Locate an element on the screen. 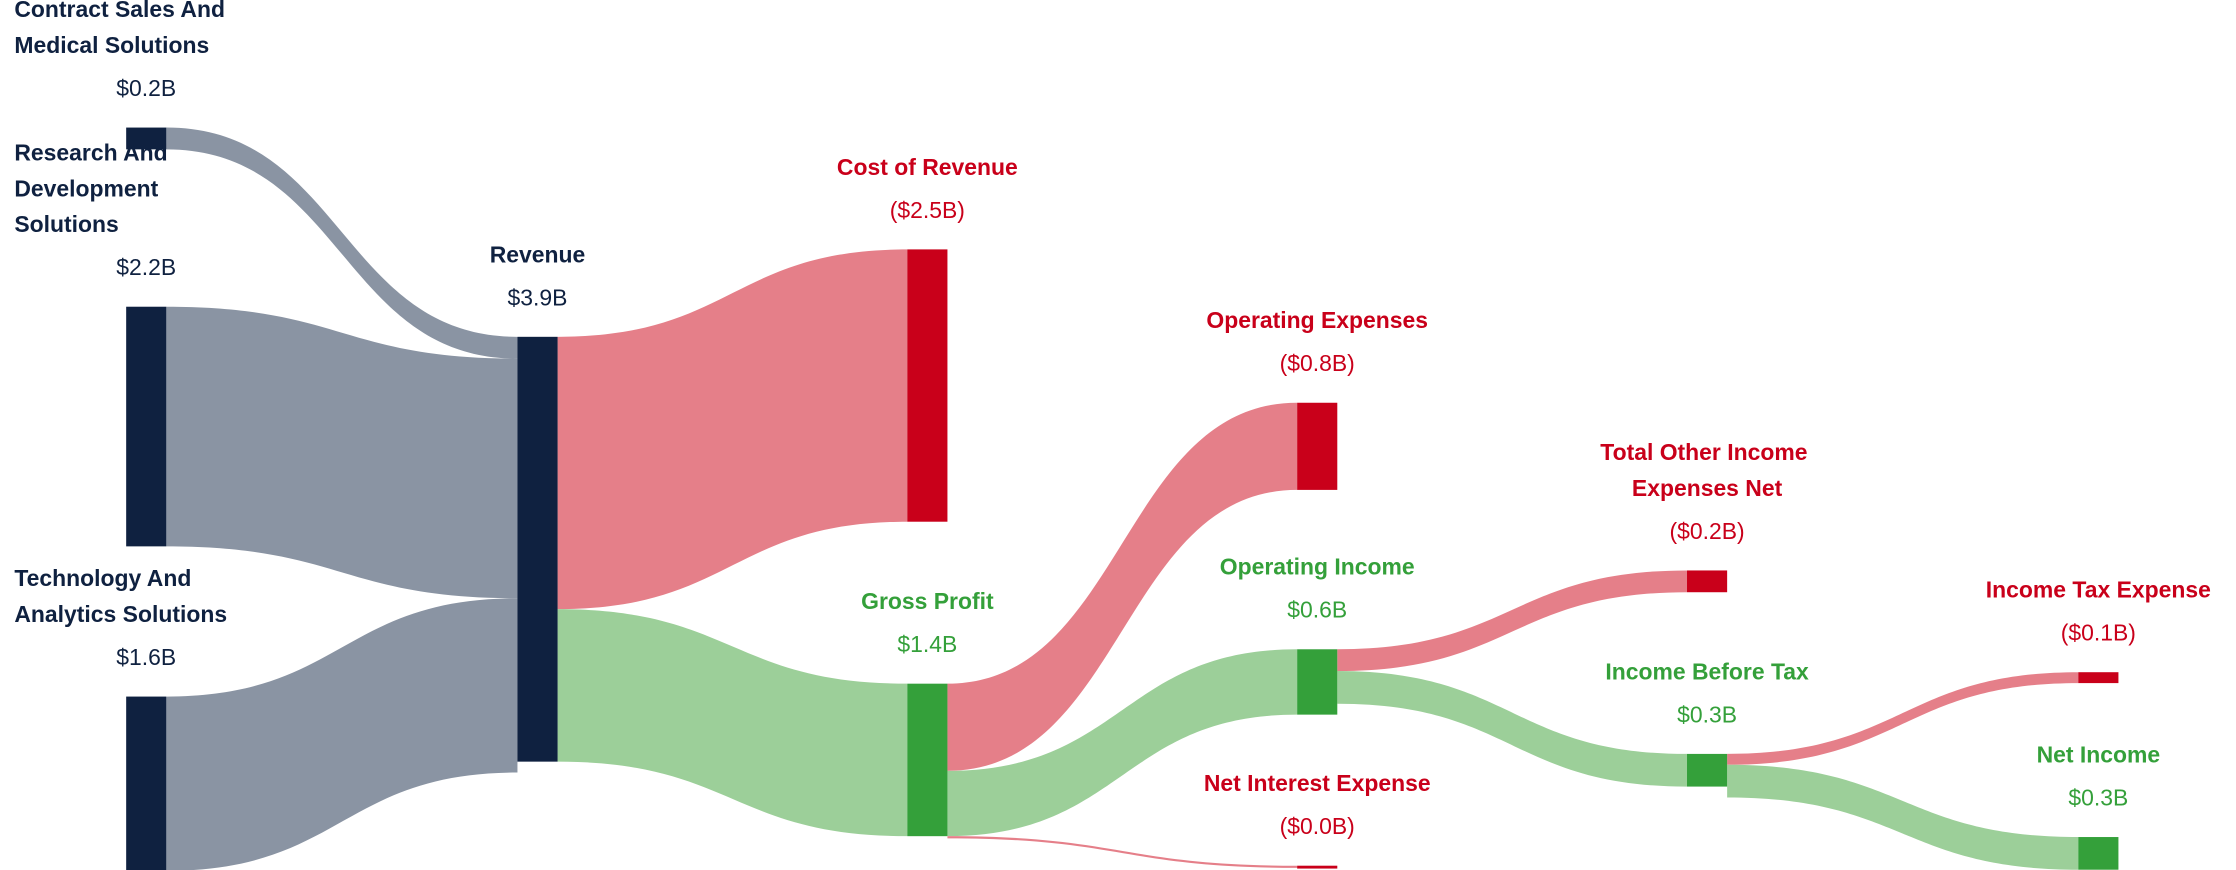  node-label: Total Other Income Expenses Net is located at coordinates (1707, 470).